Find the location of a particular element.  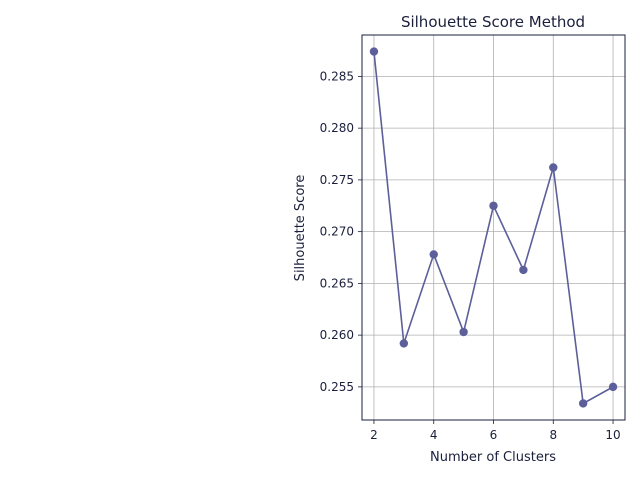

x-tick-label: 10 is located at coordinates (612, 435).